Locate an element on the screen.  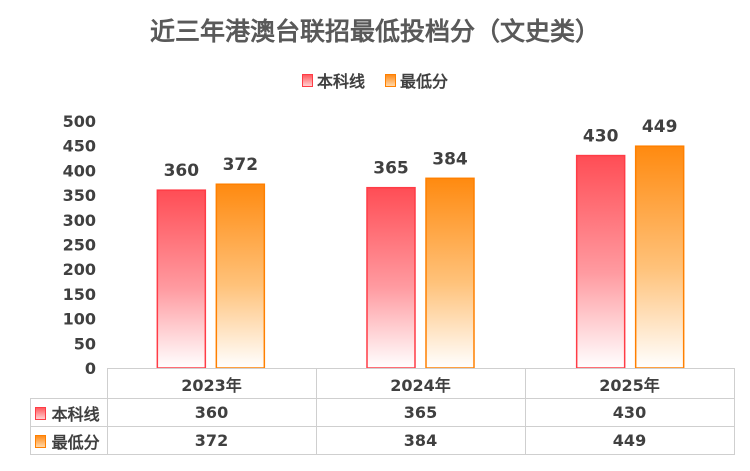
y-tick-label: 100 is located at coordinates (79, 319).